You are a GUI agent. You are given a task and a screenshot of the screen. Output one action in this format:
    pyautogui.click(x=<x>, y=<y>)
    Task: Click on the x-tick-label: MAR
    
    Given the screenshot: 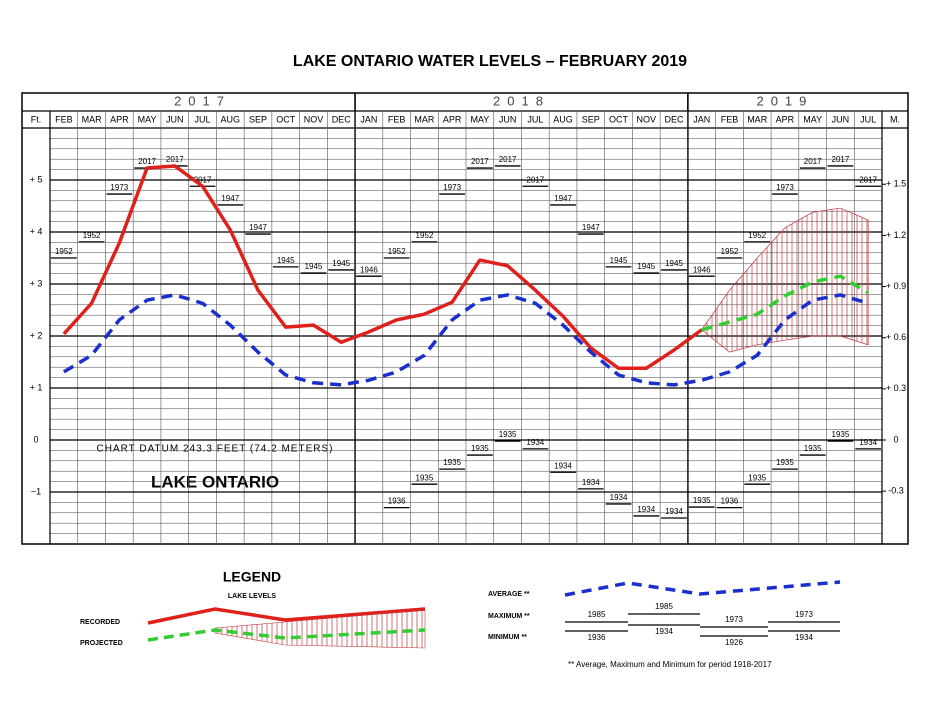 What is the action you would take?
    pyautogui.click(x=757, y=119)
    